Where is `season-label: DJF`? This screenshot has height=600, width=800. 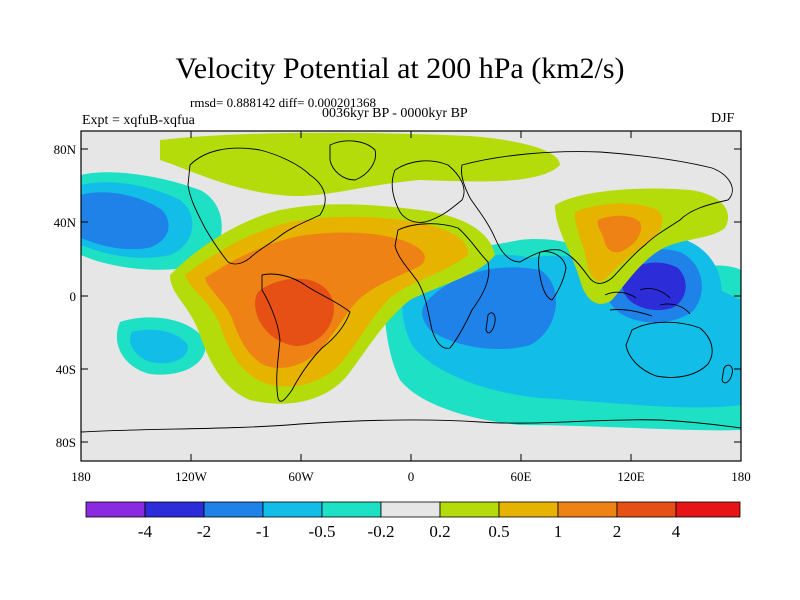
season-label: DJF is located at coordinates (723, 118).